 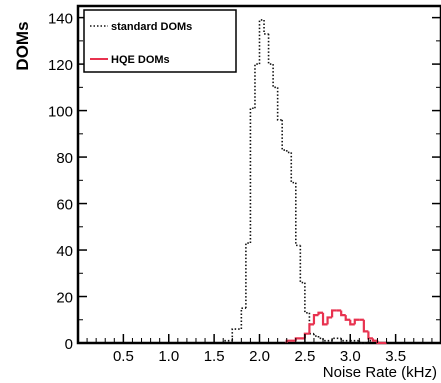 What do you see at coordinates (64, 251) in the screenshot?
I see `y-tick-label: 40` at bounding box center [64, 251].